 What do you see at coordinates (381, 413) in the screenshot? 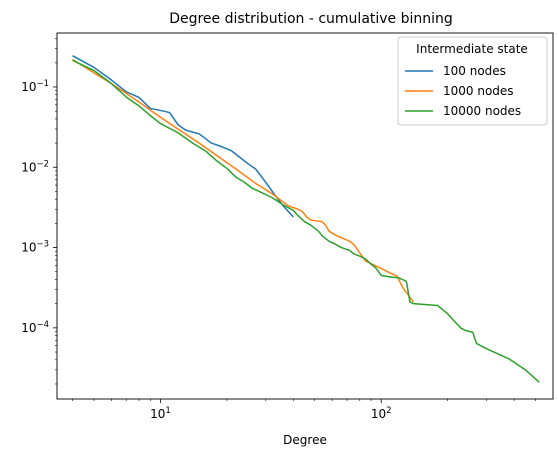
I see `x-tick-label: 102` at bounding box center [381, 413].